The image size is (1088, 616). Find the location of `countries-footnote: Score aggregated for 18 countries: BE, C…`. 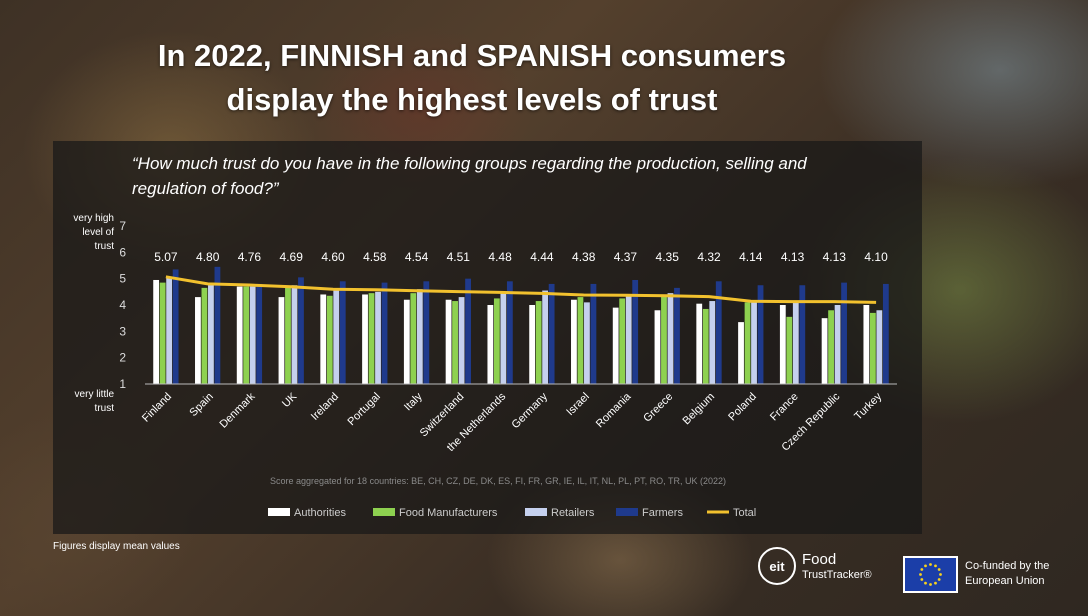

countries-footnote: Score aggregated for 18 countries: BE, C… is located at coordinates (498, 481).